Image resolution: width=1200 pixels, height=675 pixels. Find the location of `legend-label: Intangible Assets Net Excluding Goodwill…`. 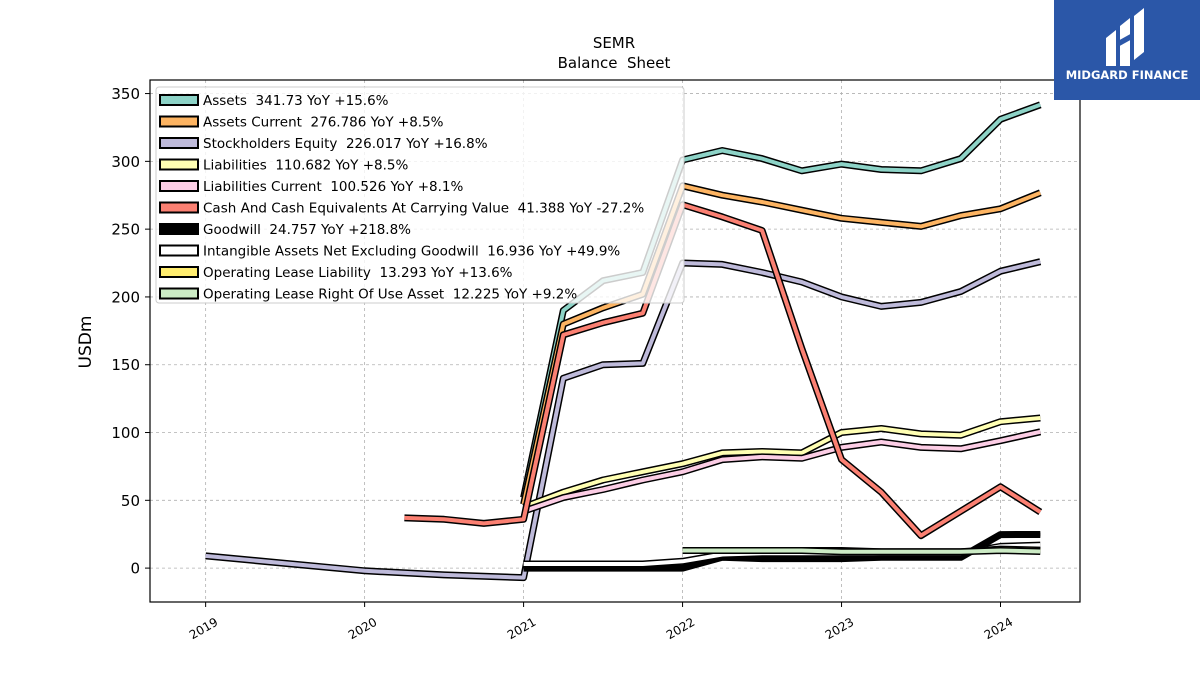

legend-label: Intangible Assets Net Excluding Goodwill… is located at coordinates (411, 252).